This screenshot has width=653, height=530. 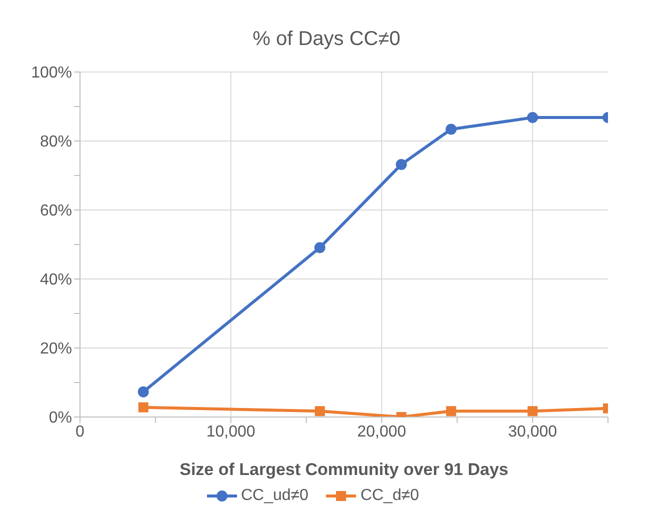 I want to click on x-axis-title: Size of Largest Community over 91 Days, so click(x=344, y=469).